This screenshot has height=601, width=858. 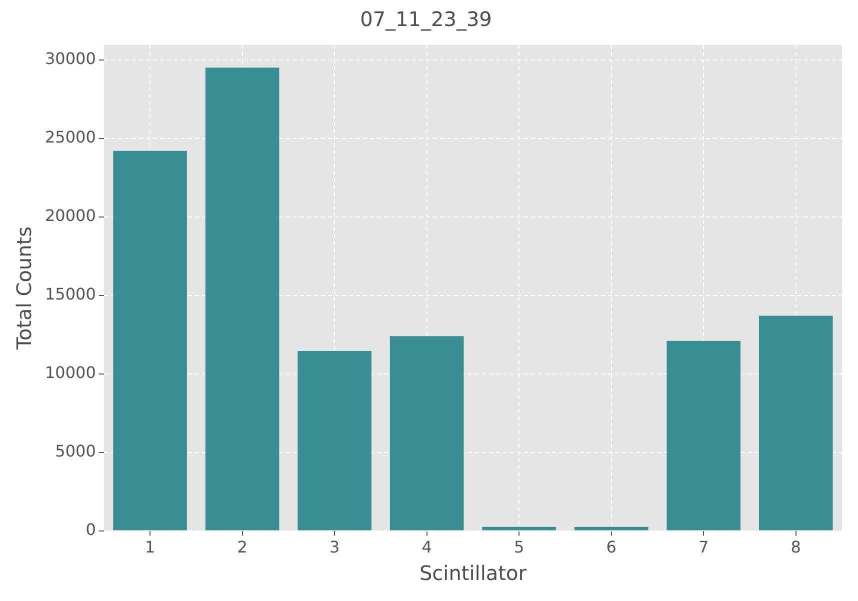 I want to click on y-tick-label: 30000, so click(x=70, y=58).